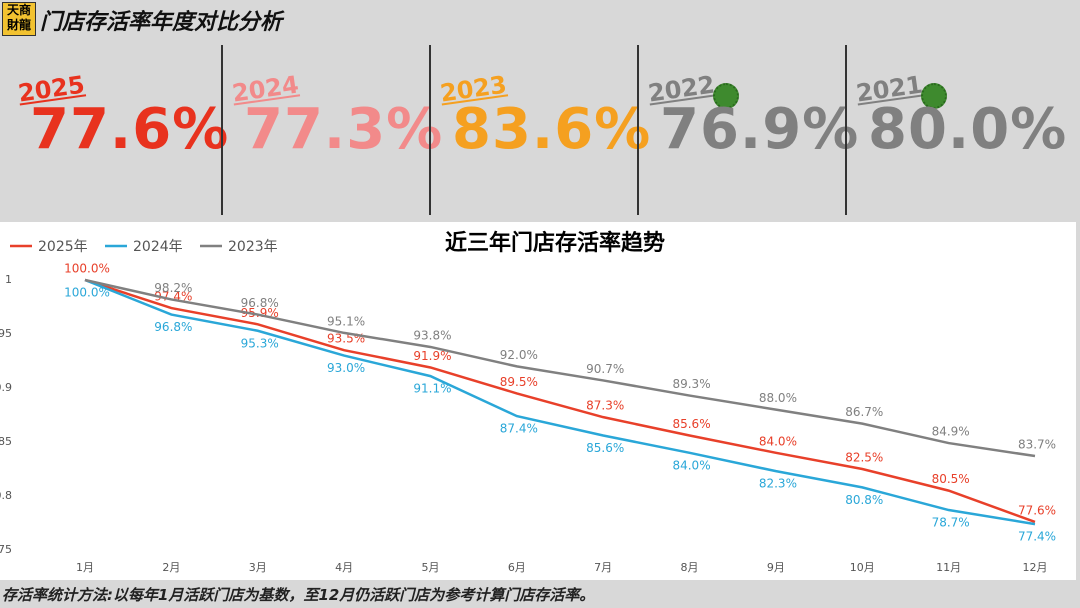  Describe the element at coordinates (432, 335) in the screenshot. I see `data-label: 93.8%` at that location.